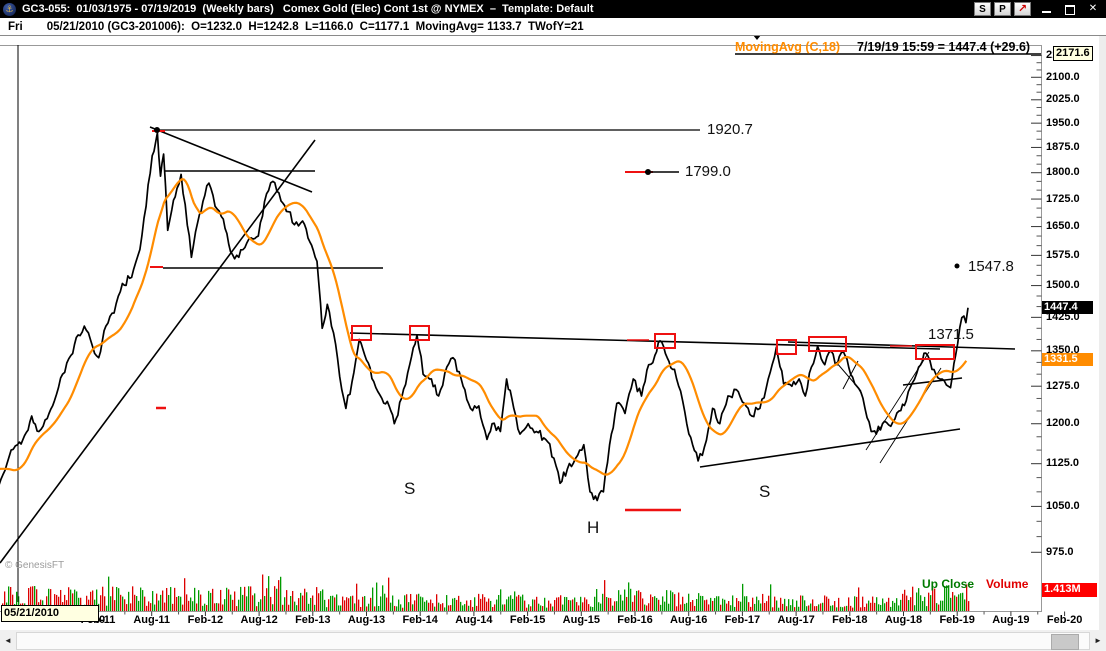 This screenshot has width=1106, height=651. I want to click on close-button: ✕, so click(1093, 8).